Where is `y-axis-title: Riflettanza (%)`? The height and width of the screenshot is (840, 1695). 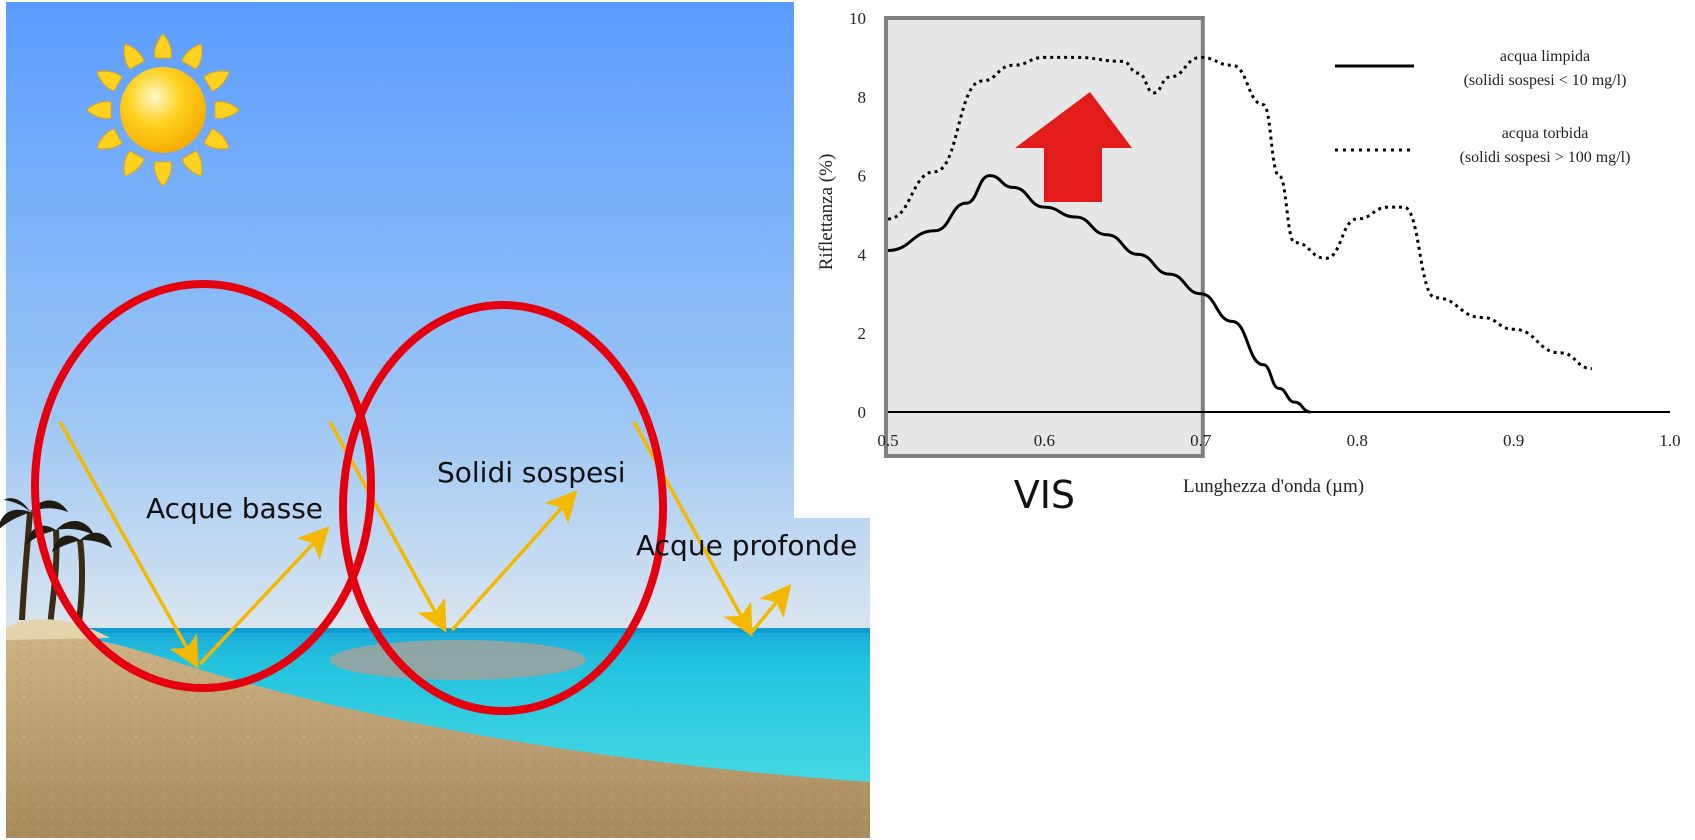
y-axis-title: Riflettanza (%) is located at coordinates (826, 212).